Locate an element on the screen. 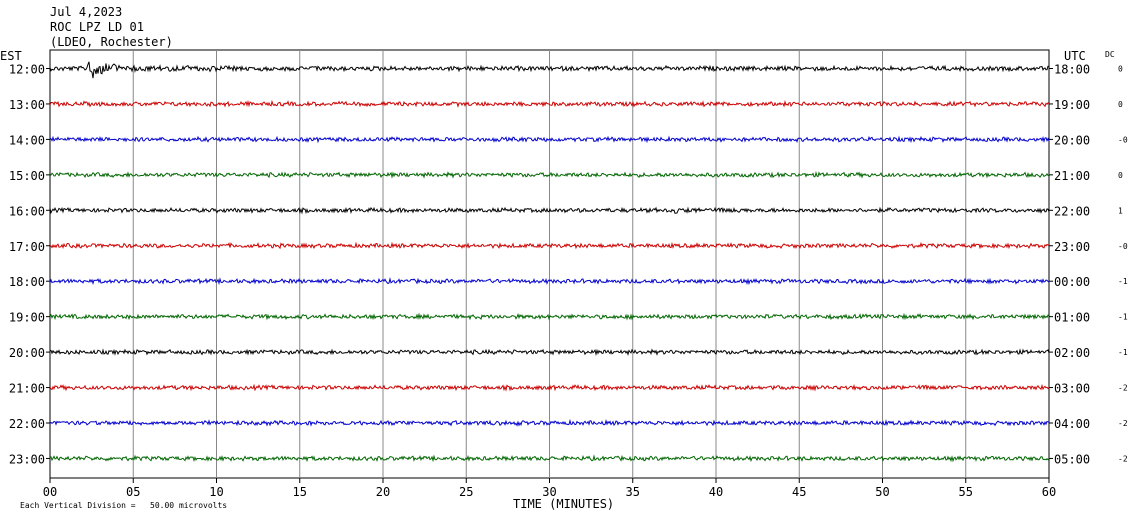 This screenshot has height=519, width=1130. est-row-label: 22:00 is located at coordinates (27, 424).